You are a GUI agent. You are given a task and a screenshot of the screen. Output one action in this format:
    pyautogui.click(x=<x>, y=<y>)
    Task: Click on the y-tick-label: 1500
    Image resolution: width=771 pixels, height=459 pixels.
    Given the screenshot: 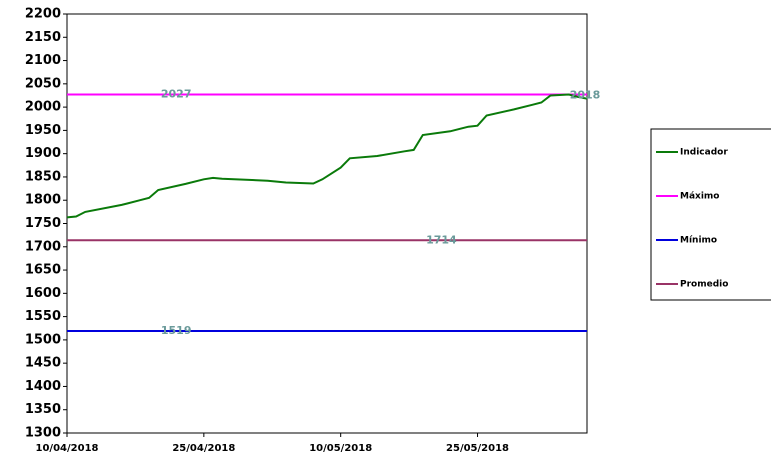 What is the action you would take?
    pyautogui.click(x=43, y=339)
    